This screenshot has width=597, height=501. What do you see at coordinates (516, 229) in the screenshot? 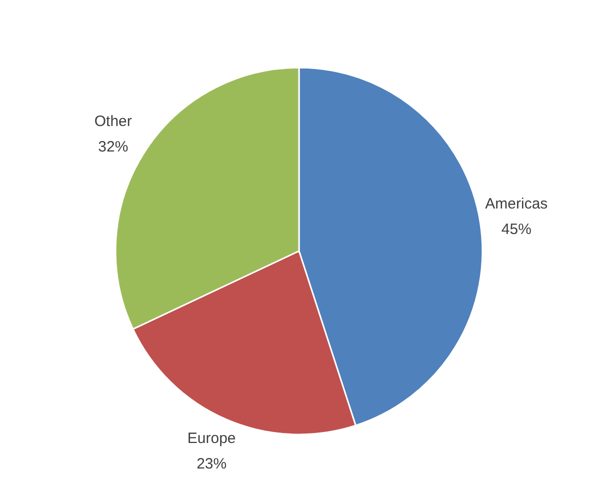
I see `data-label: 45%` at bounding box center [516, 229].